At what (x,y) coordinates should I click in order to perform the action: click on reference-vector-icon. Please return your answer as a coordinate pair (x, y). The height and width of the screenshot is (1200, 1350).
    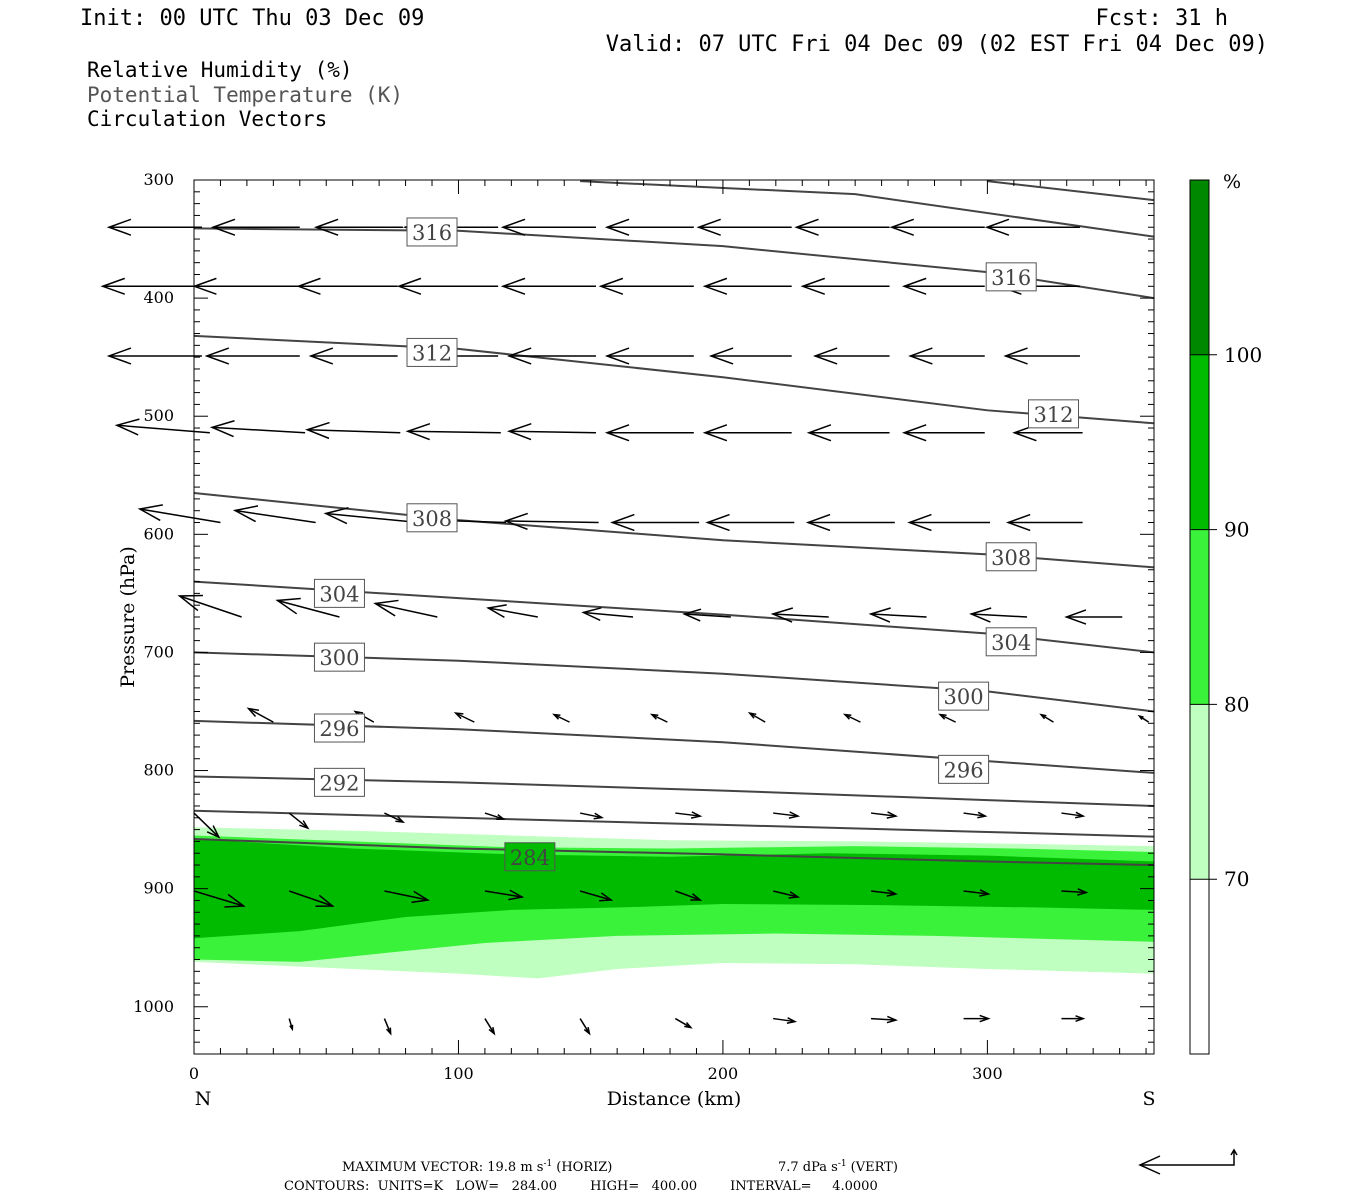
    Looking at the image, I should click on (1188, 1161).